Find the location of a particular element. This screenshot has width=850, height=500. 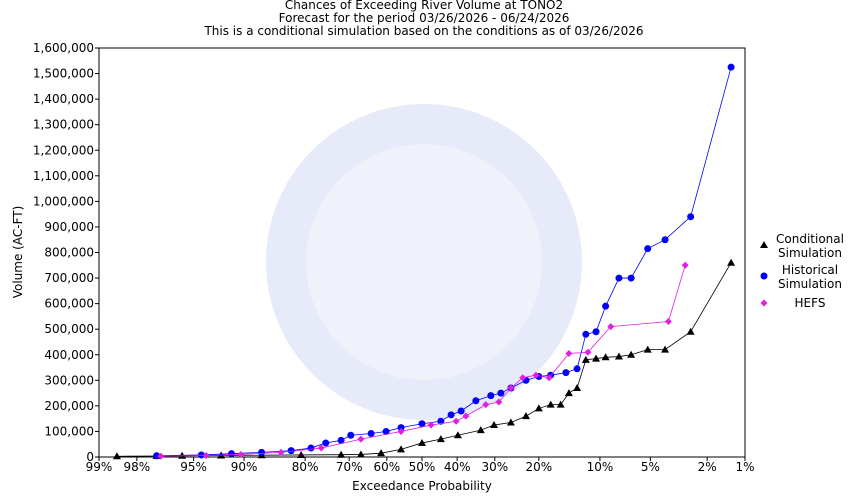

y-axis-label: Volume (AC-FT) is located at coordinates (18, 252).